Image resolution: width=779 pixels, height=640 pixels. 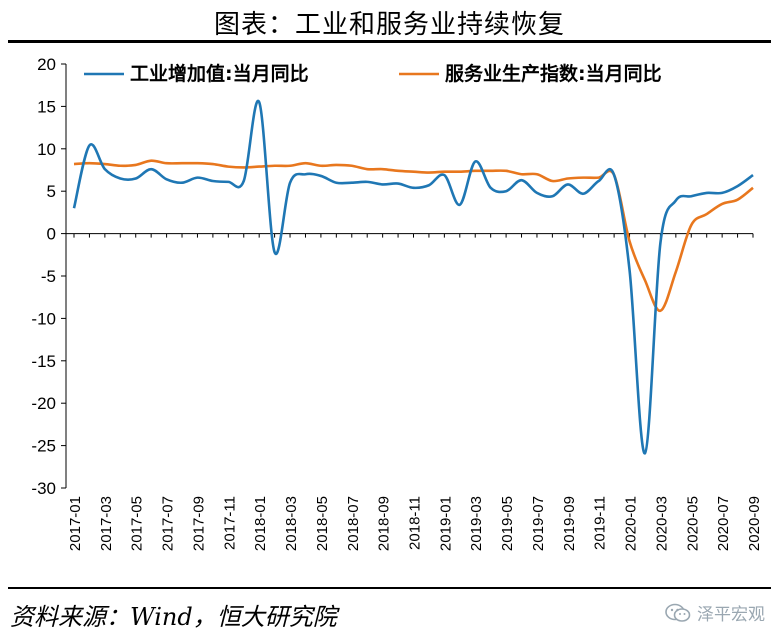 What do you see at coordinates (46, 106) in the screenshot?
I see `y-tick-label: 15` at bounding box center [46, 106].